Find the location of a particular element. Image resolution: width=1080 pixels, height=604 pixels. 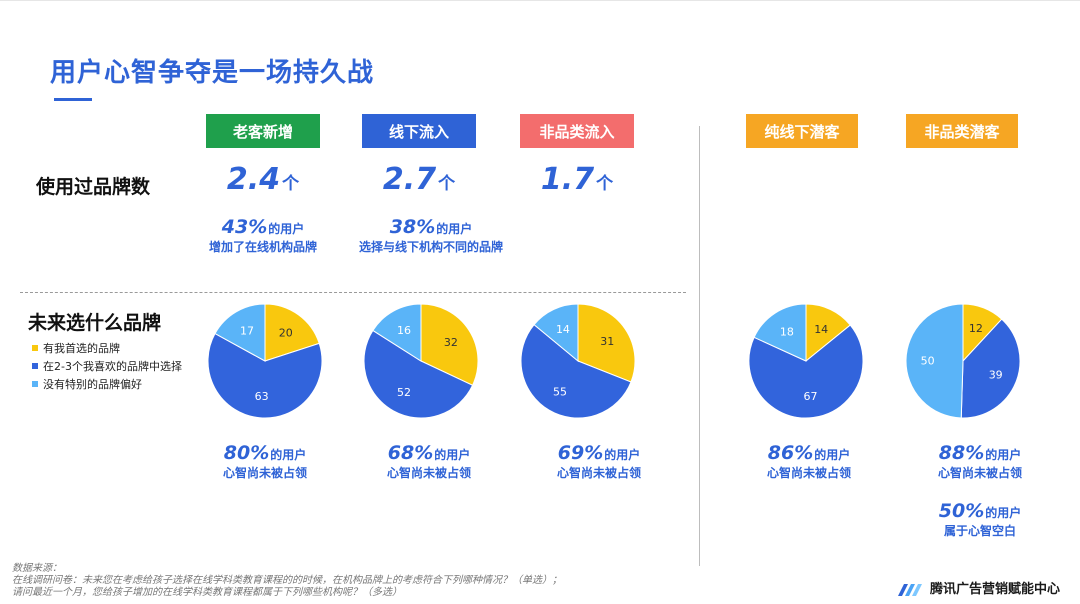

slice-value-label: 20 is located at coordinates (286, 332).